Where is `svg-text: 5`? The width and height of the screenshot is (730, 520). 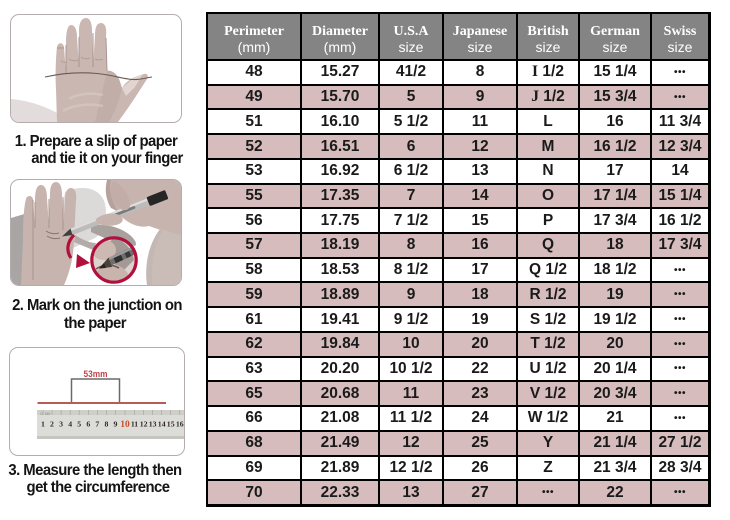 svg-text: 5 is located at coordinates (79, 423).